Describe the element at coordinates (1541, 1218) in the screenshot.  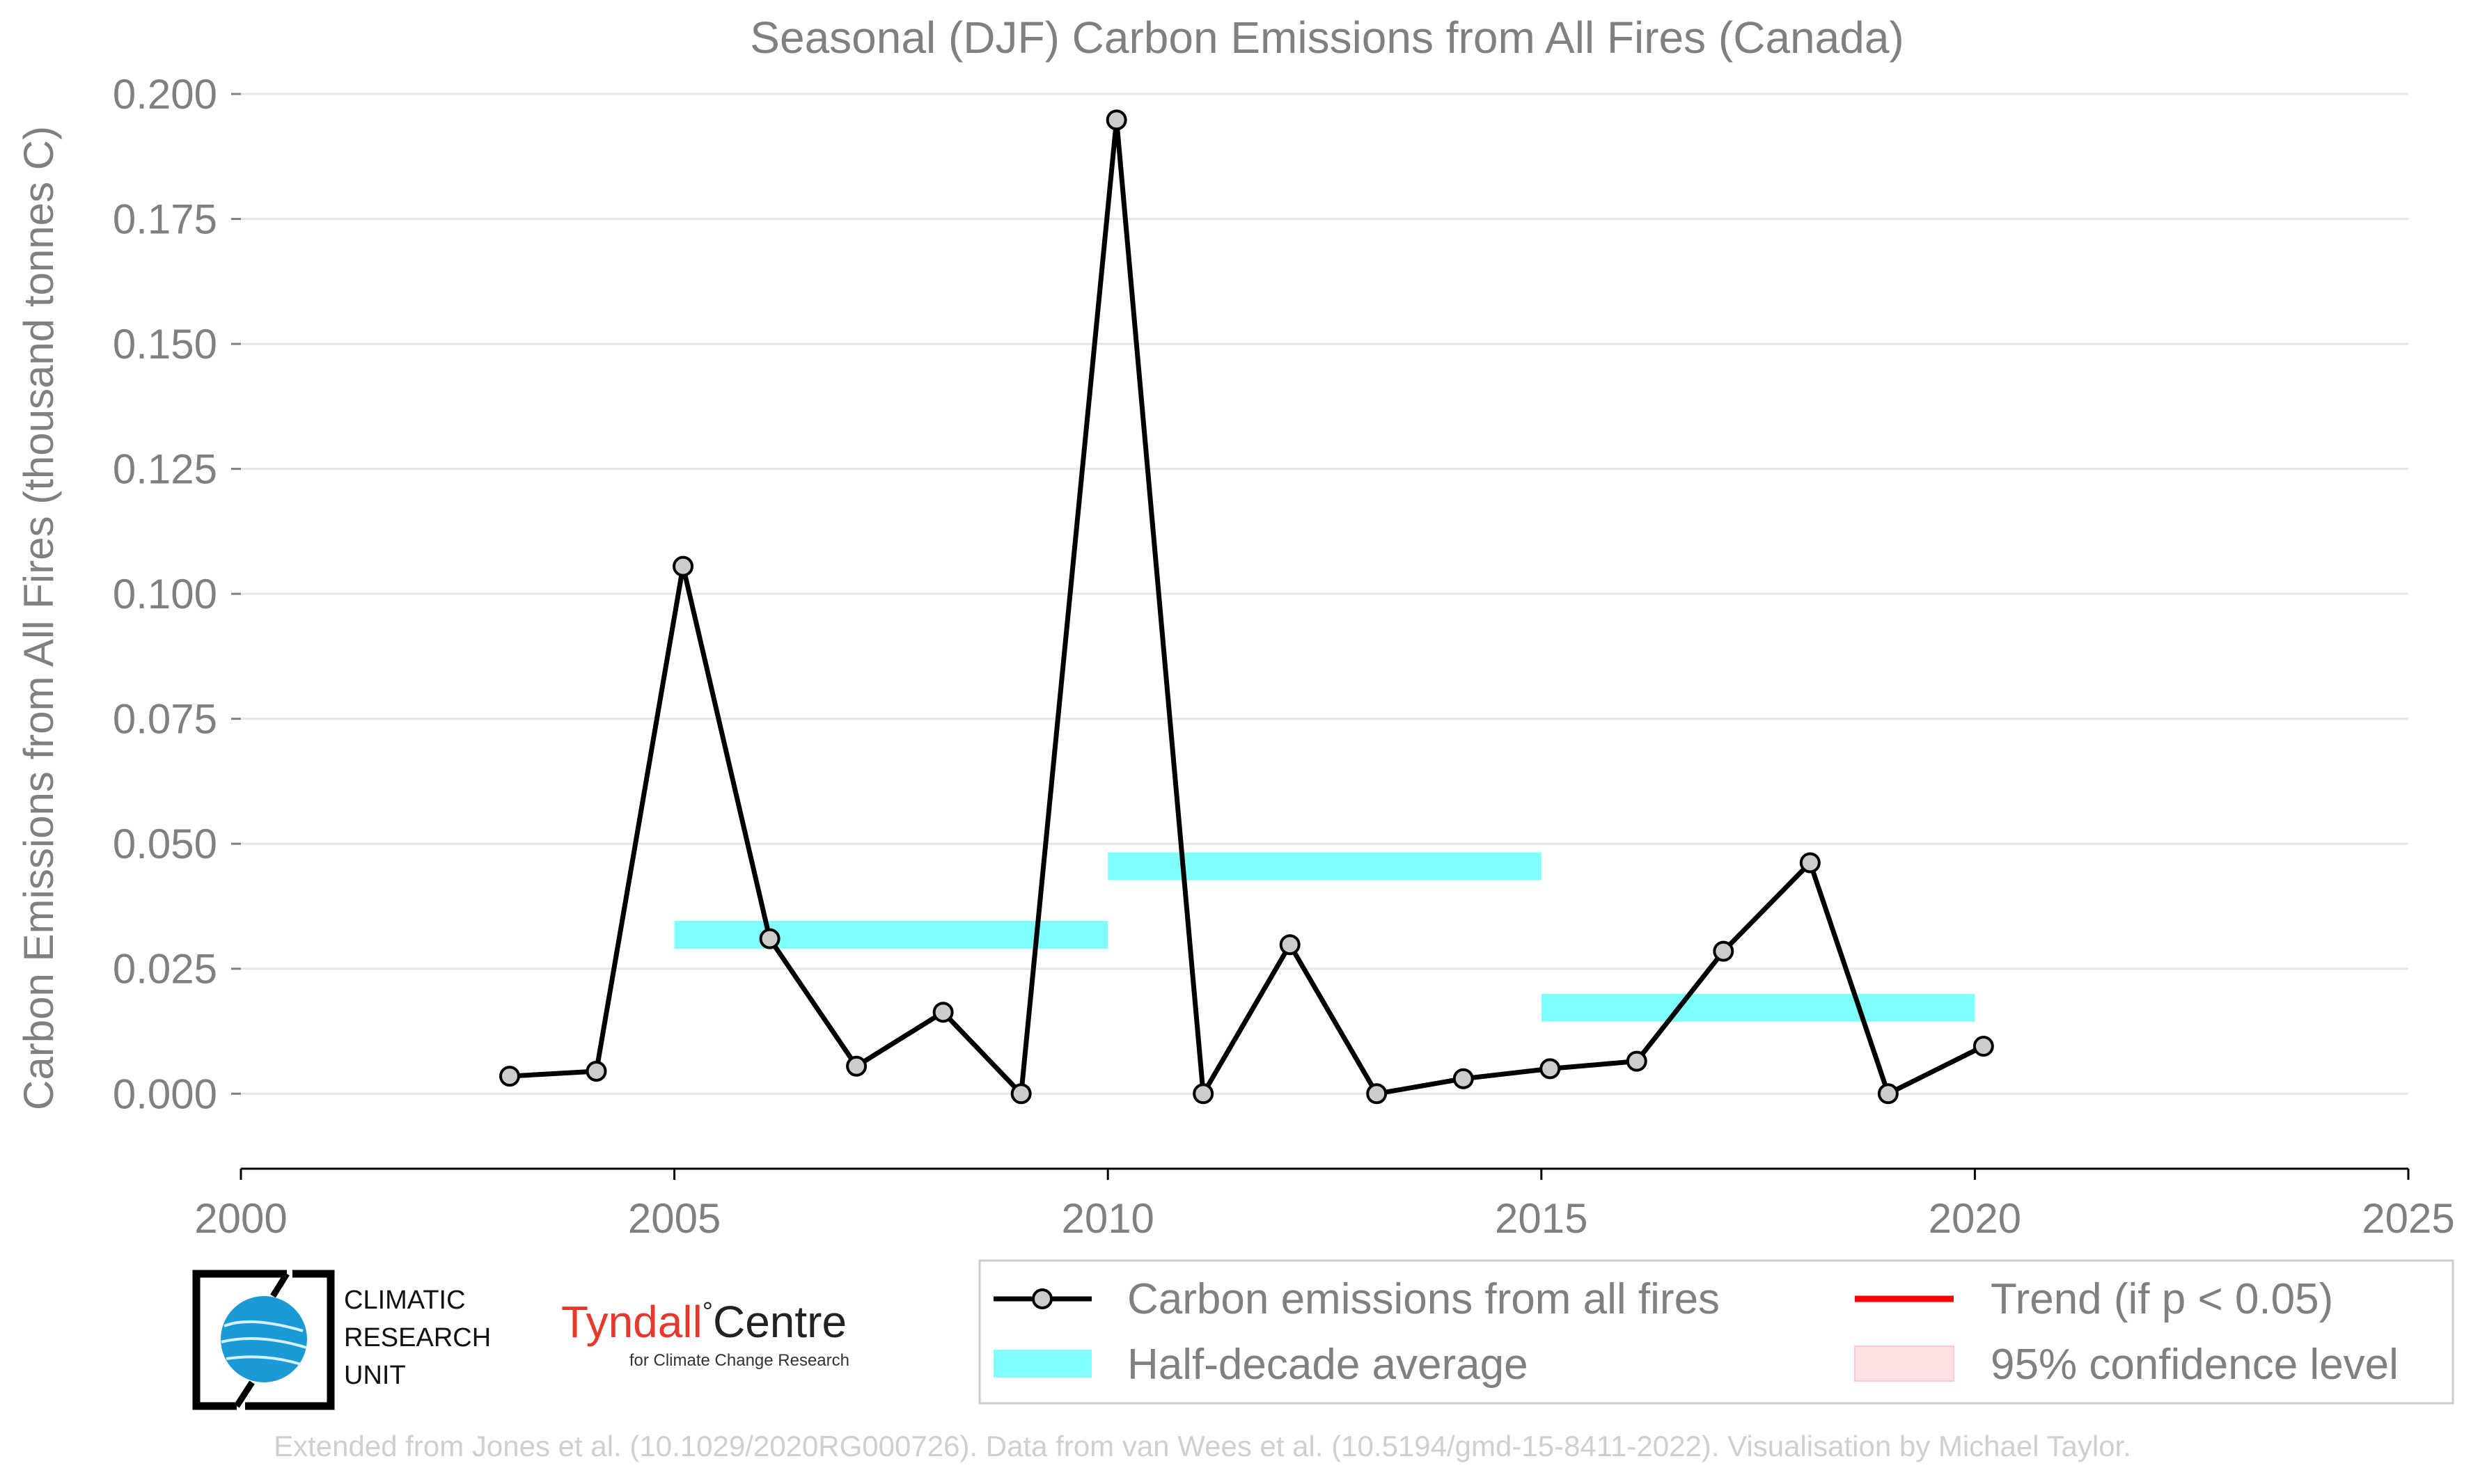
I see `x-tick-label: 2015` at that location.